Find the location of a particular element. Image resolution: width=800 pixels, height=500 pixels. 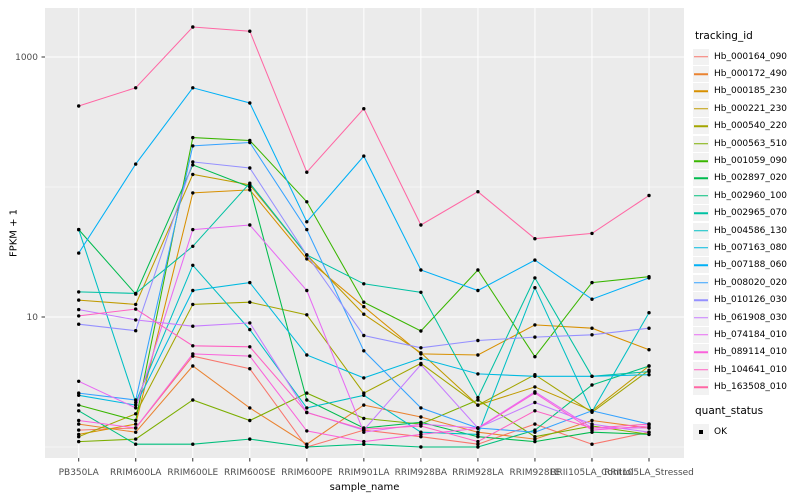

legend-item-label: Hb_001059_090 is located at coordinates (751, 161).